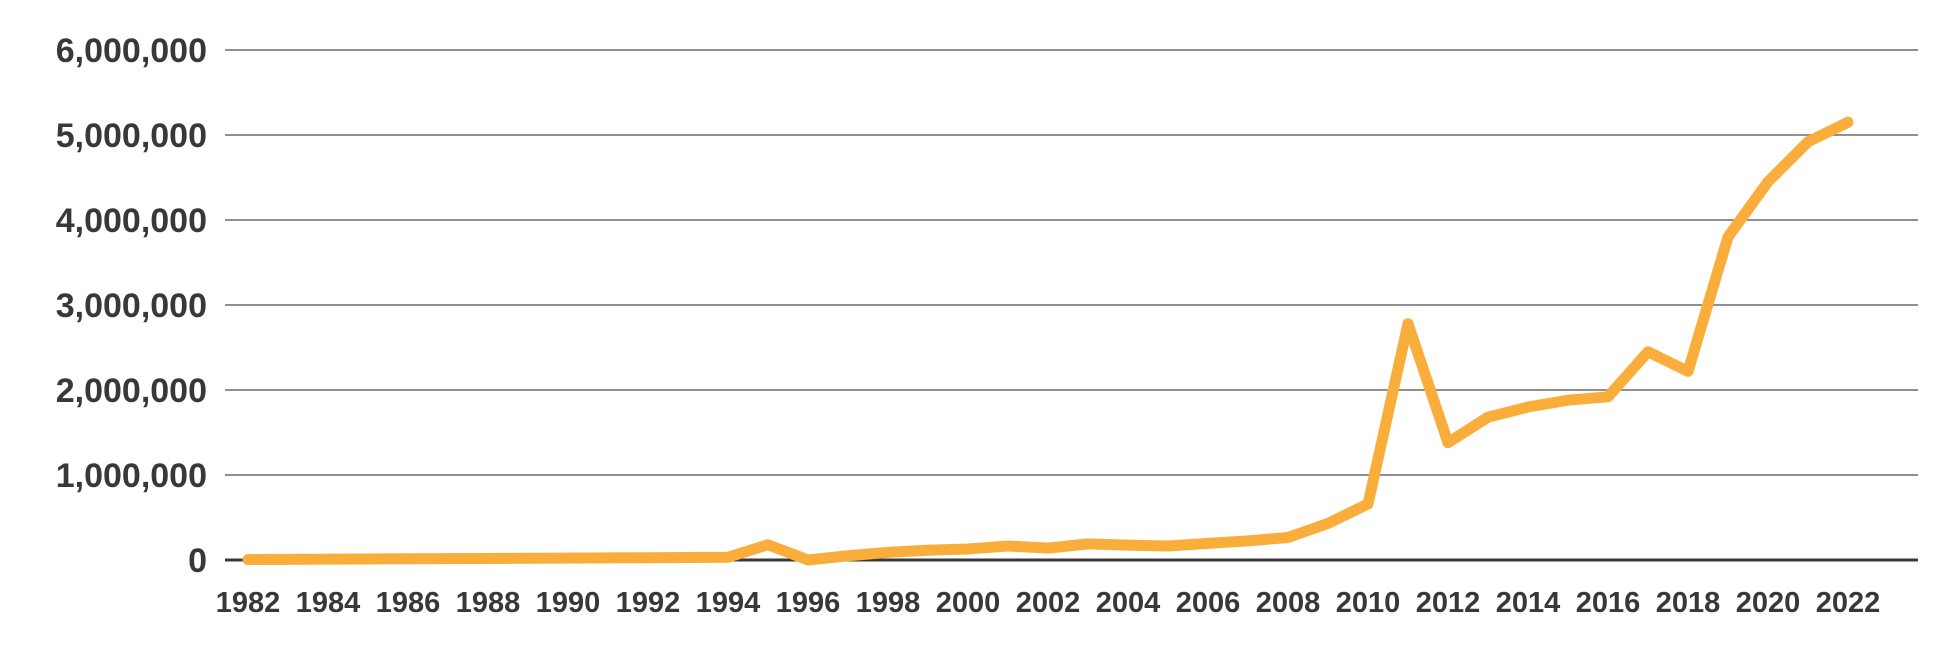 This screenshot has height=668, width=1958. What do you see at coordinates (1128, 603) in the screenshot?
I see `x-axis-tick-label: 2004` at bounding box center [1128, 603].